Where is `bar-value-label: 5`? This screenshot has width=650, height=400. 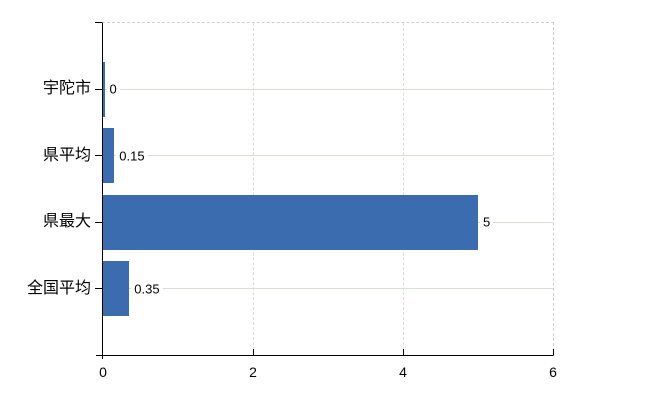
bar-value-label: 5 is located at coordinates (487, 222).